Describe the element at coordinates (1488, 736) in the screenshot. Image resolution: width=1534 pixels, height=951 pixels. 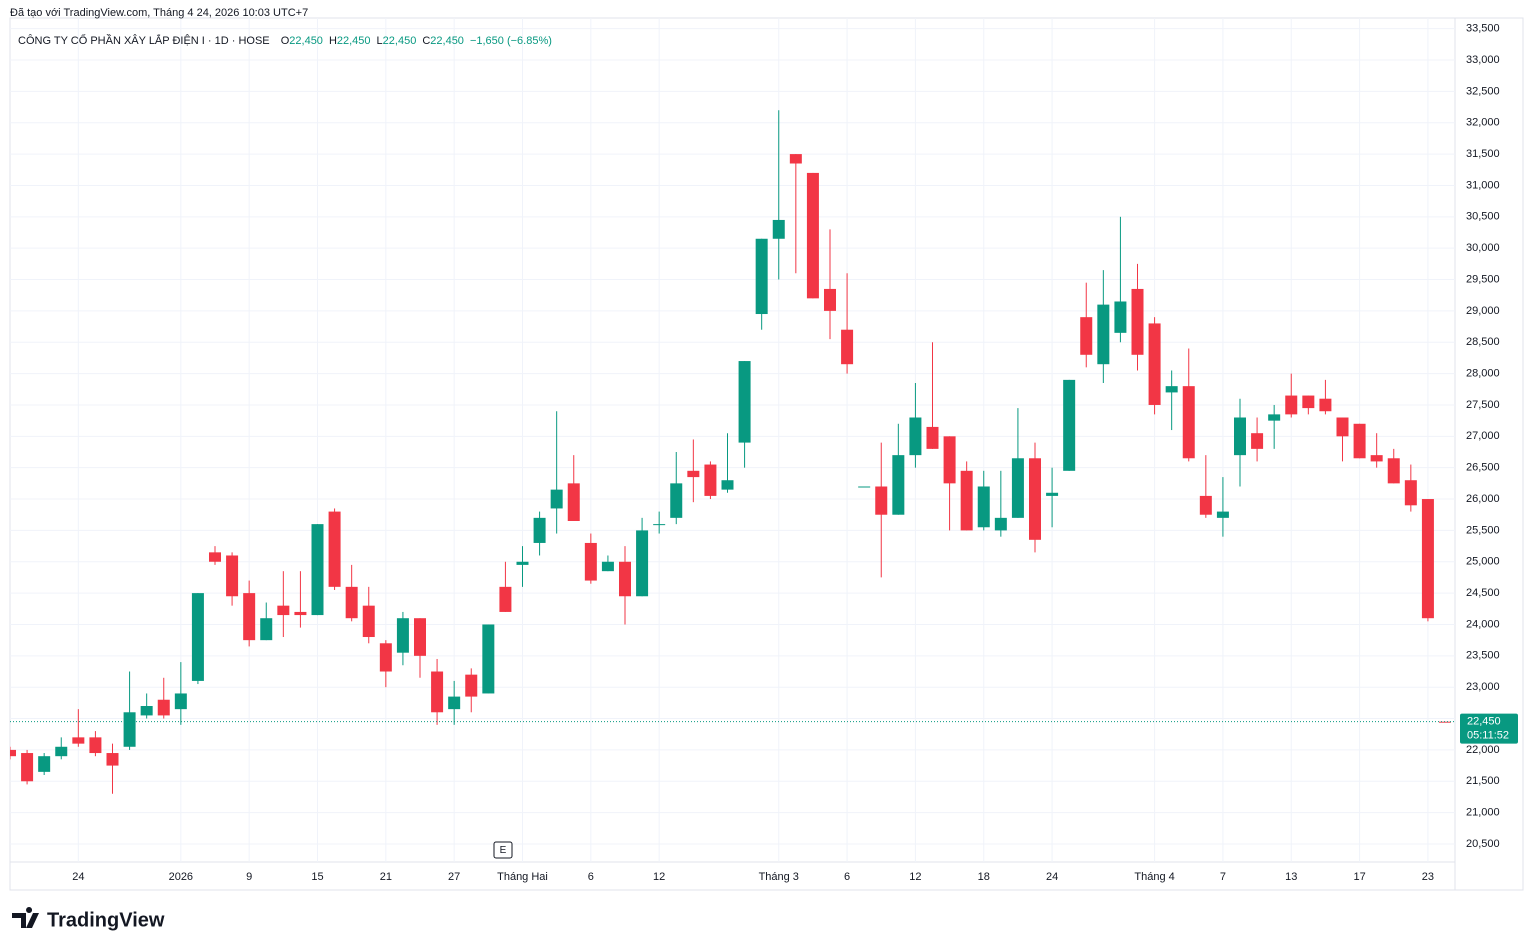
I see `countdown: 05:11:52` at that location.